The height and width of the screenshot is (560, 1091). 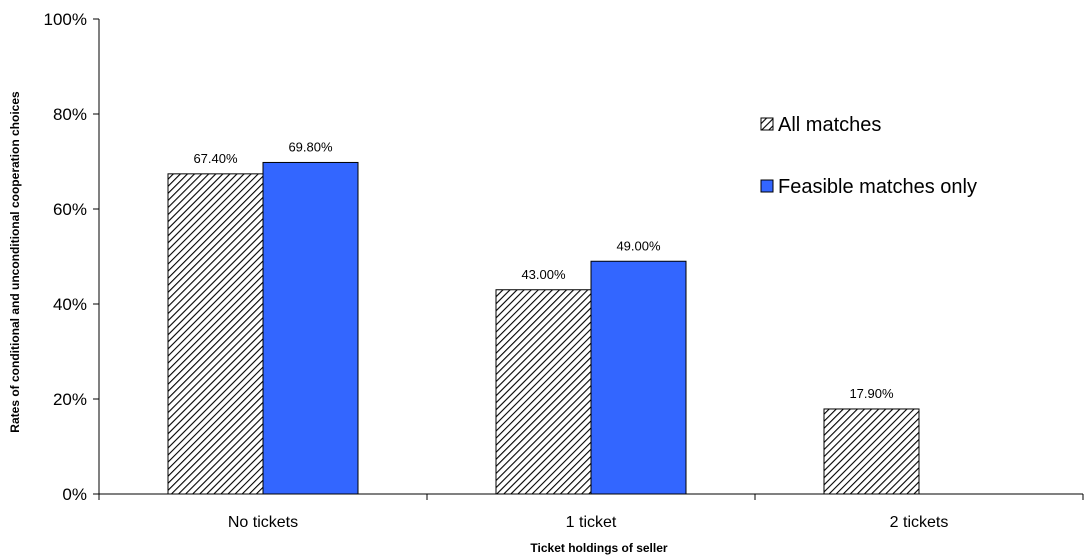 What do you see at coordinates (638, 245) in the screenshot?
I see `data-label: 49.00%` at bounding box center [638, 245].